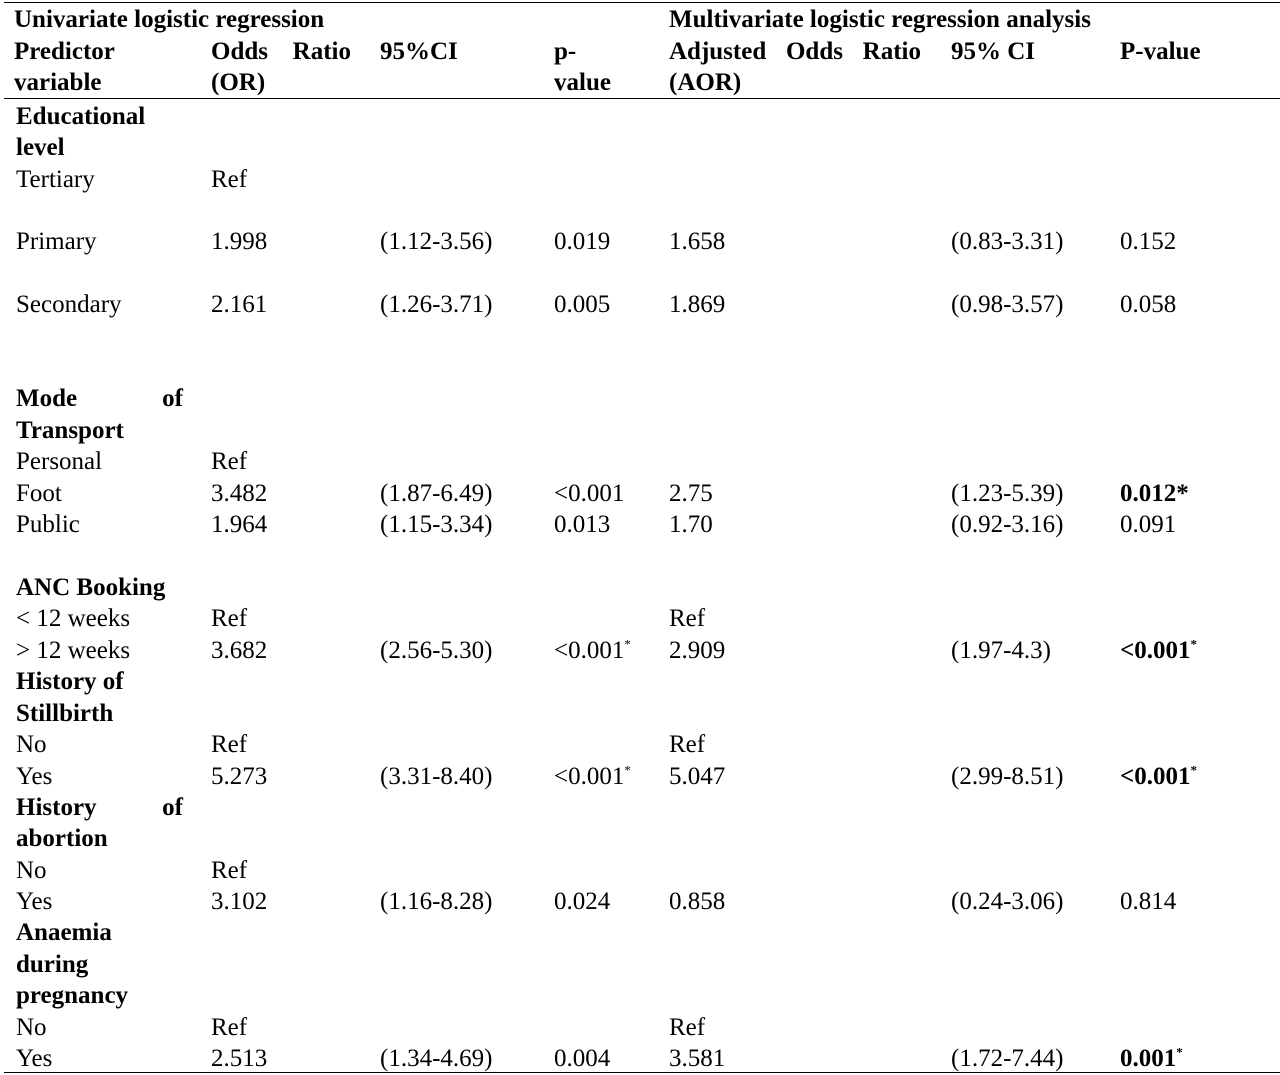 The width and height of the screenshot is (1280, 1075). What do you see at coordinates (582, 241) in the screenshot?
I see `cell-p: 0.019` at bounding box center [582, 241].